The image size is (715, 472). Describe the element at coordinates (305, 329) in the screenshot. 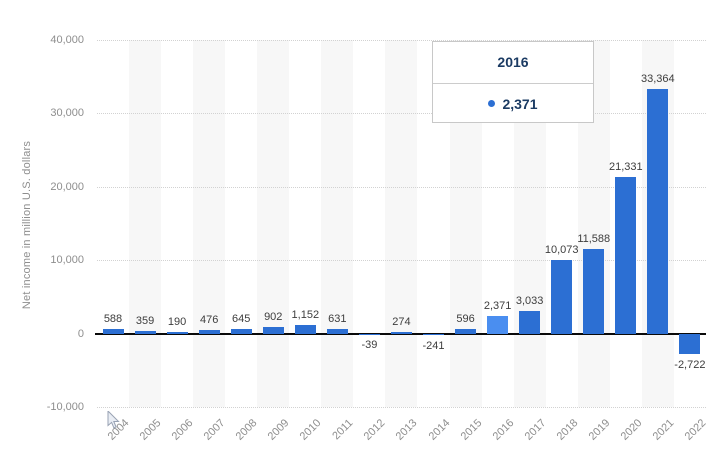

I see `bar-2010` at that location.